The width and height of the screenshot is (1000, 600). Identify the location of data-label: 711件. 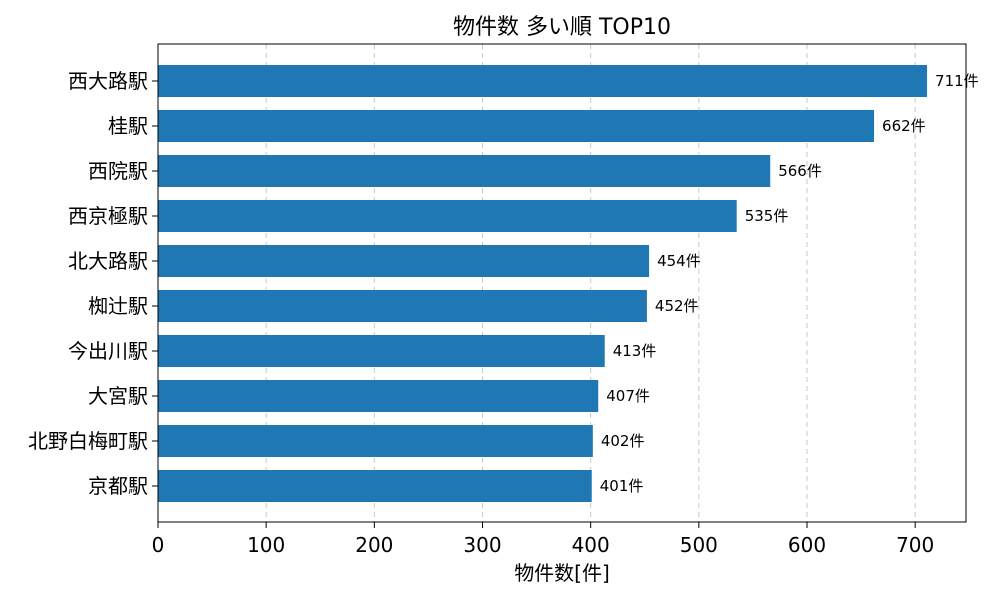
(957, 81).